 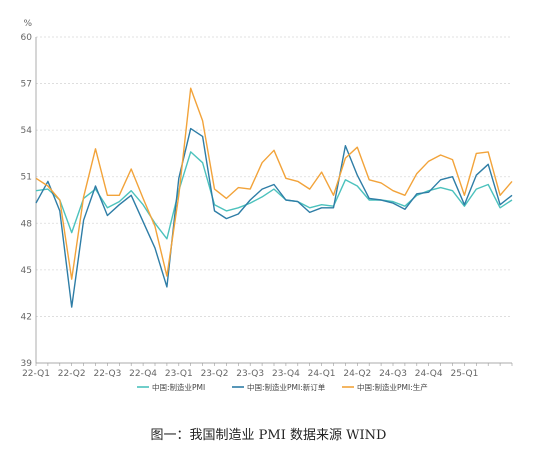 I want to click on x-tick-label: 24-Q4, so click(x=429, y=374).